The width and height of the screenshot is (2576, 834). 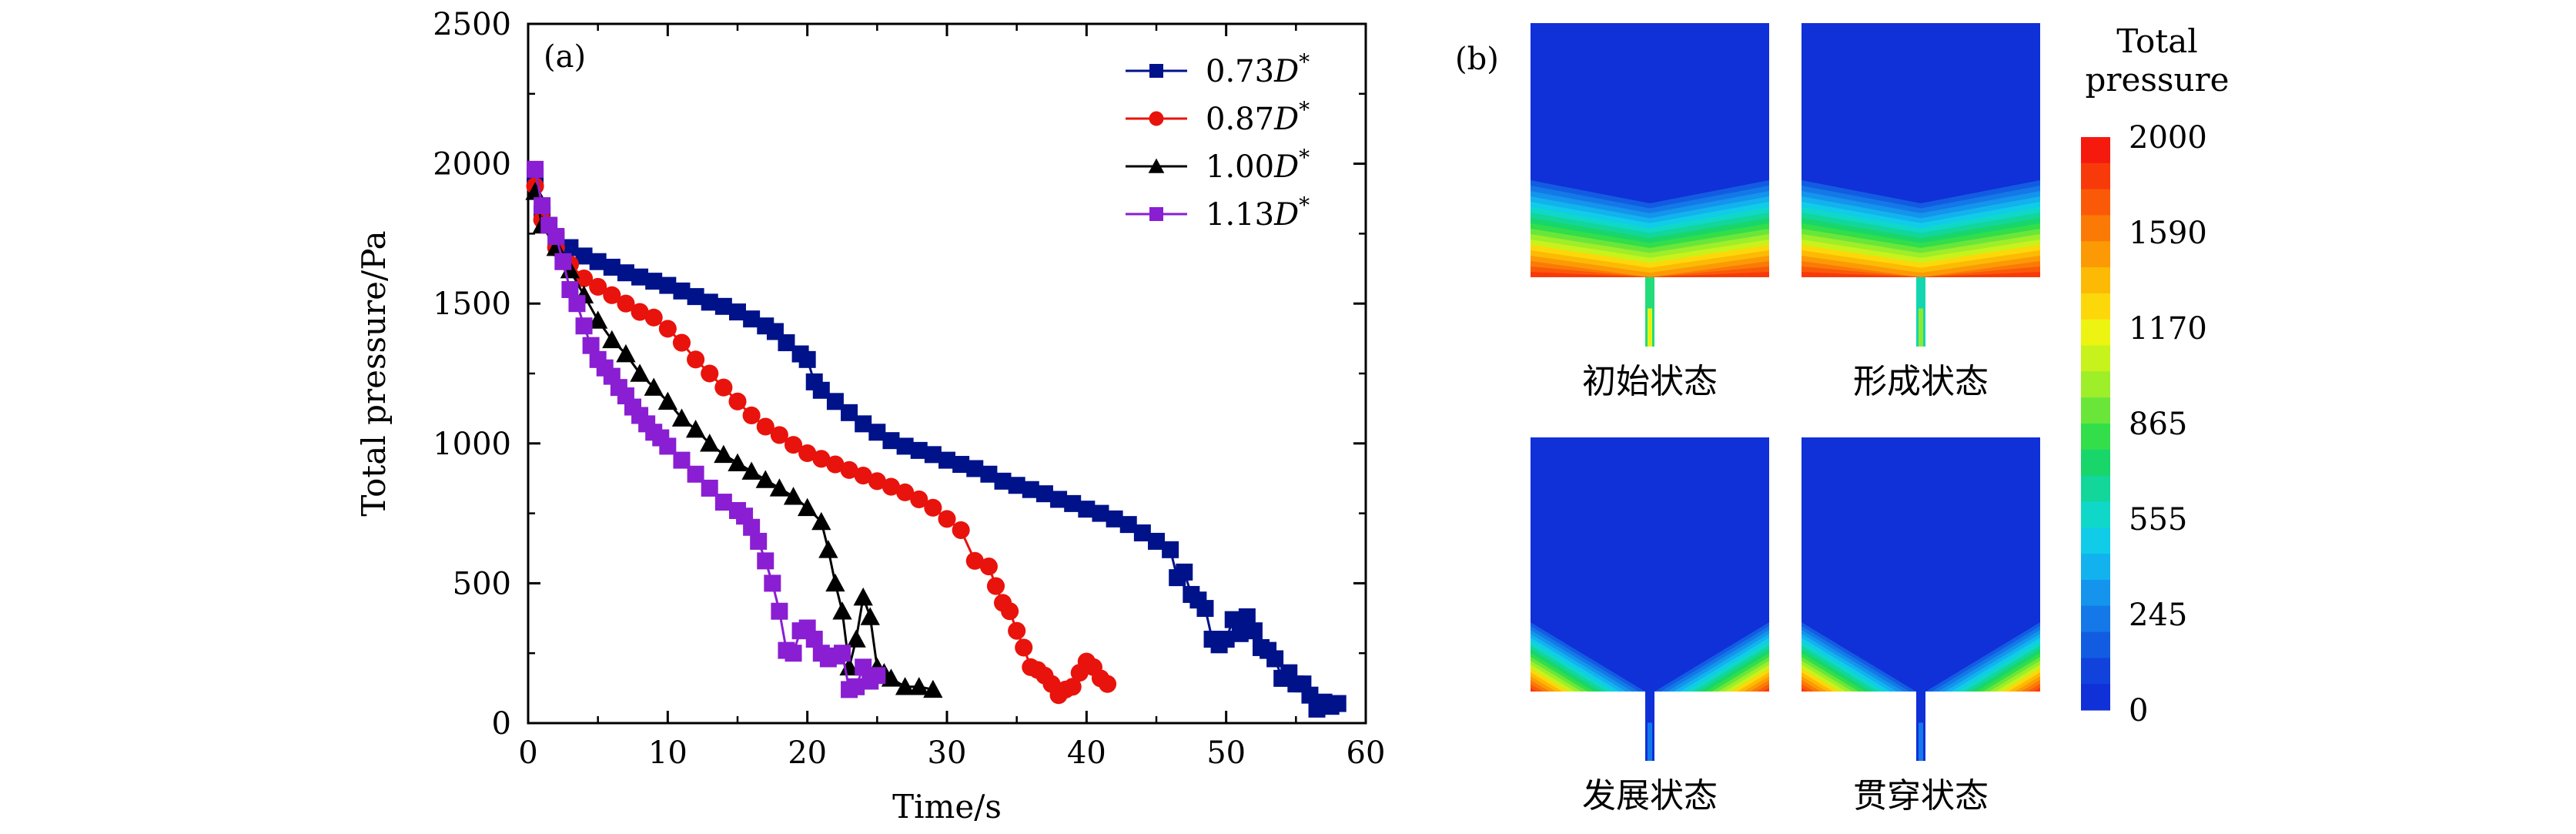 I want to click on field-map: 初始状态, so click(x=1650, y=212).